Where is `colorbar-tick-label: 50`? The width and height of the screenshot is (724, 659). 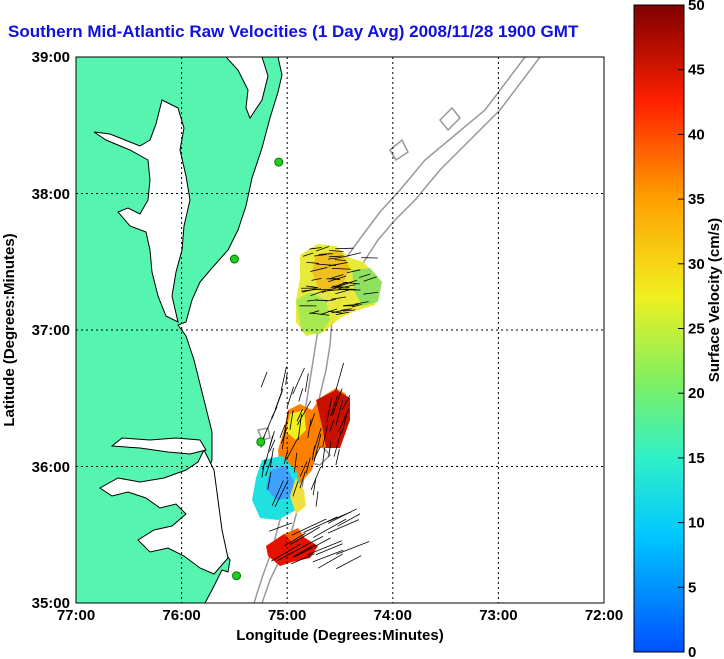 colorbar-tick-label: 50 is located at coordinates (696, 7).